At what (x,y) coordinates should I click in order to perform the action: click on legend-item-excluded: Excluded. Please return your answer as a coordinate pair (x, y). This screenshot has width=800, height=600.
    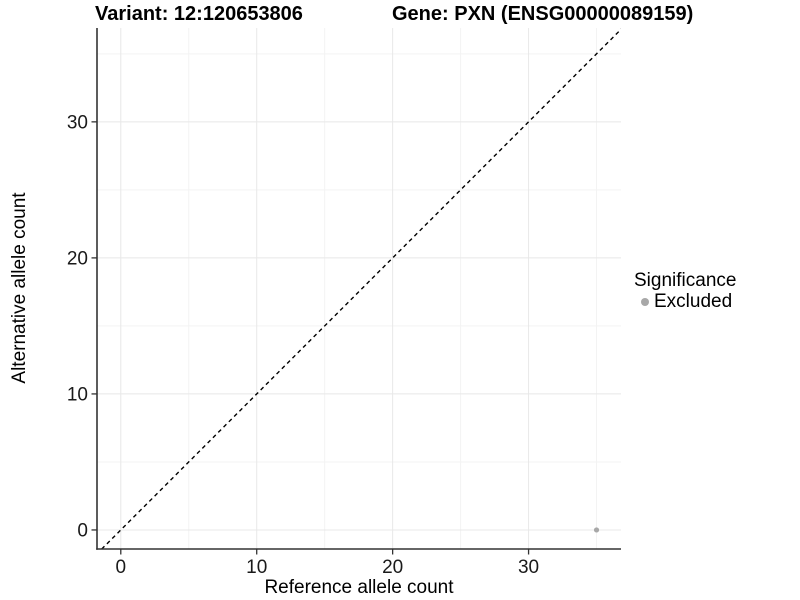
    Looking at the image, I should click on (685, 302).